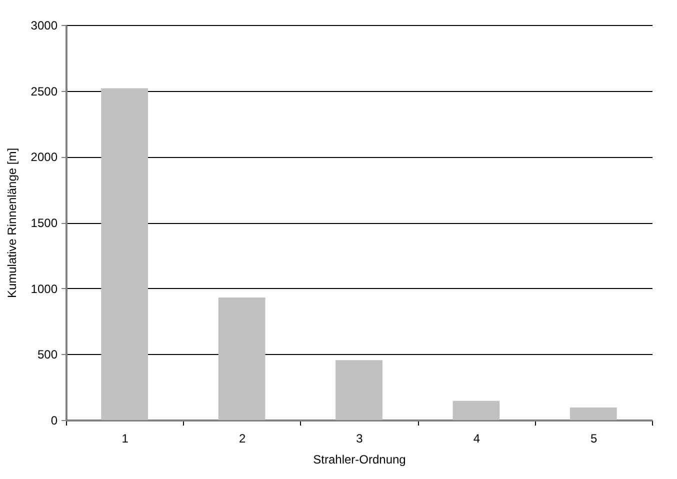 The height and width of the screenshot is (479, 677). What do you see at coordinates (44, 157) in the screenshot?
I see `y-tick-label: 2000` at bounding box center [44, 157].